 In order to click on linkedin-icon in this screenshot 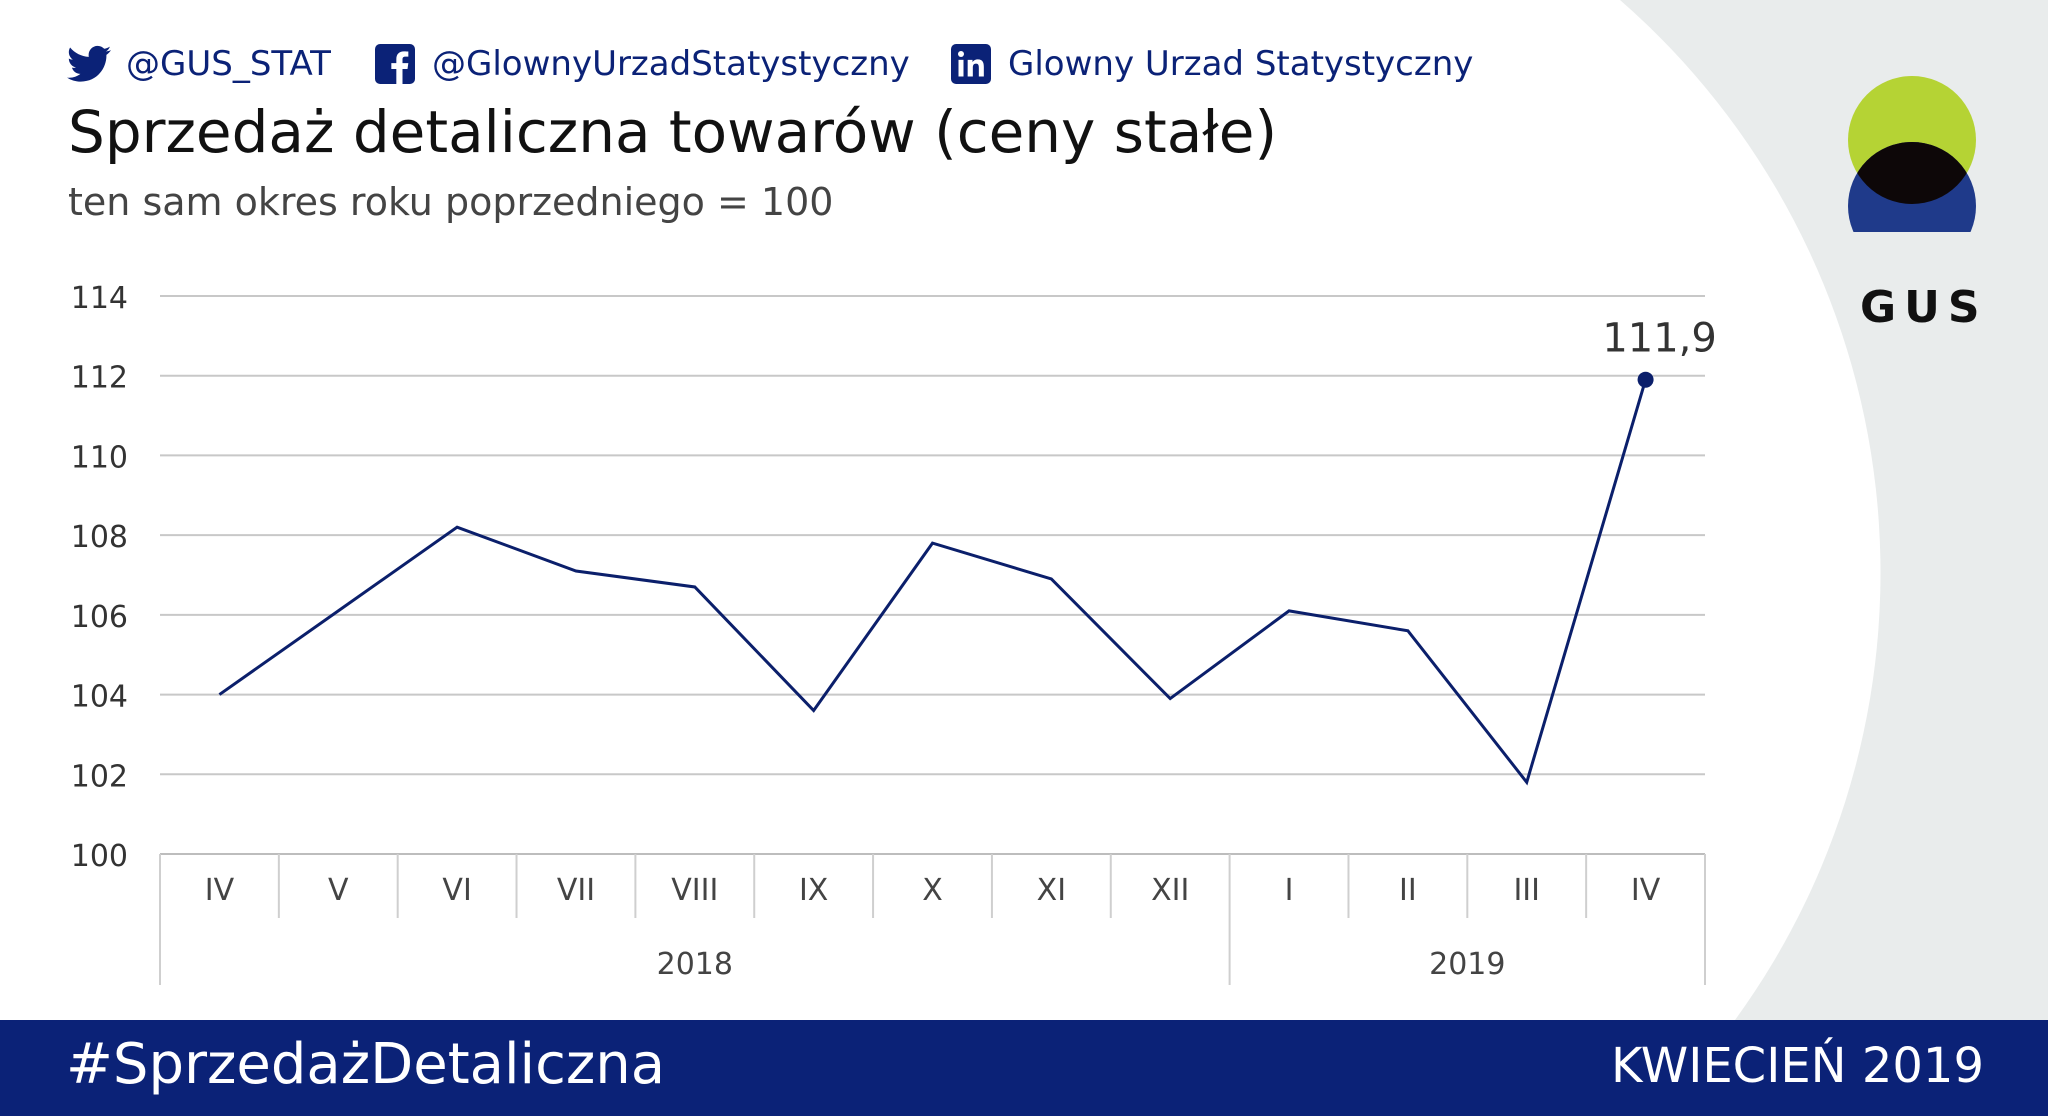, I will do `click(971, 64)`.